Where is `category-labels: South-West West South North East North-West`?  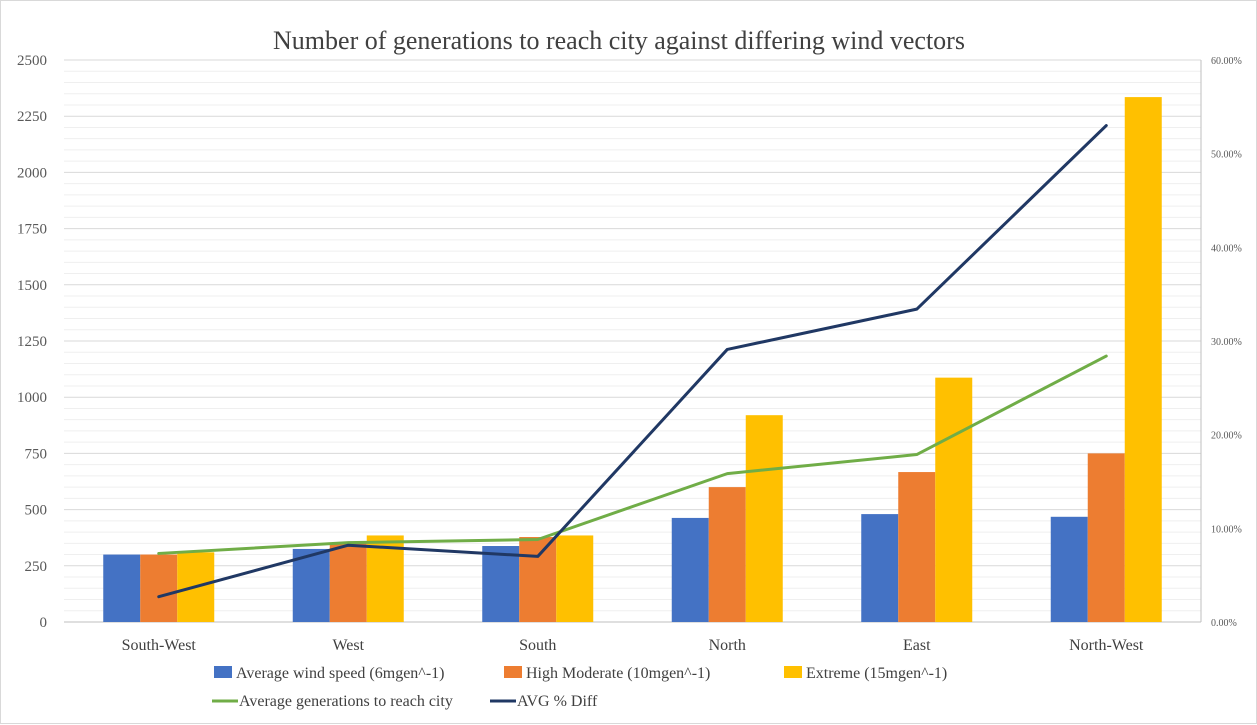
category-labels: South-West West South North East North-West is located at coordinates (633, 645).